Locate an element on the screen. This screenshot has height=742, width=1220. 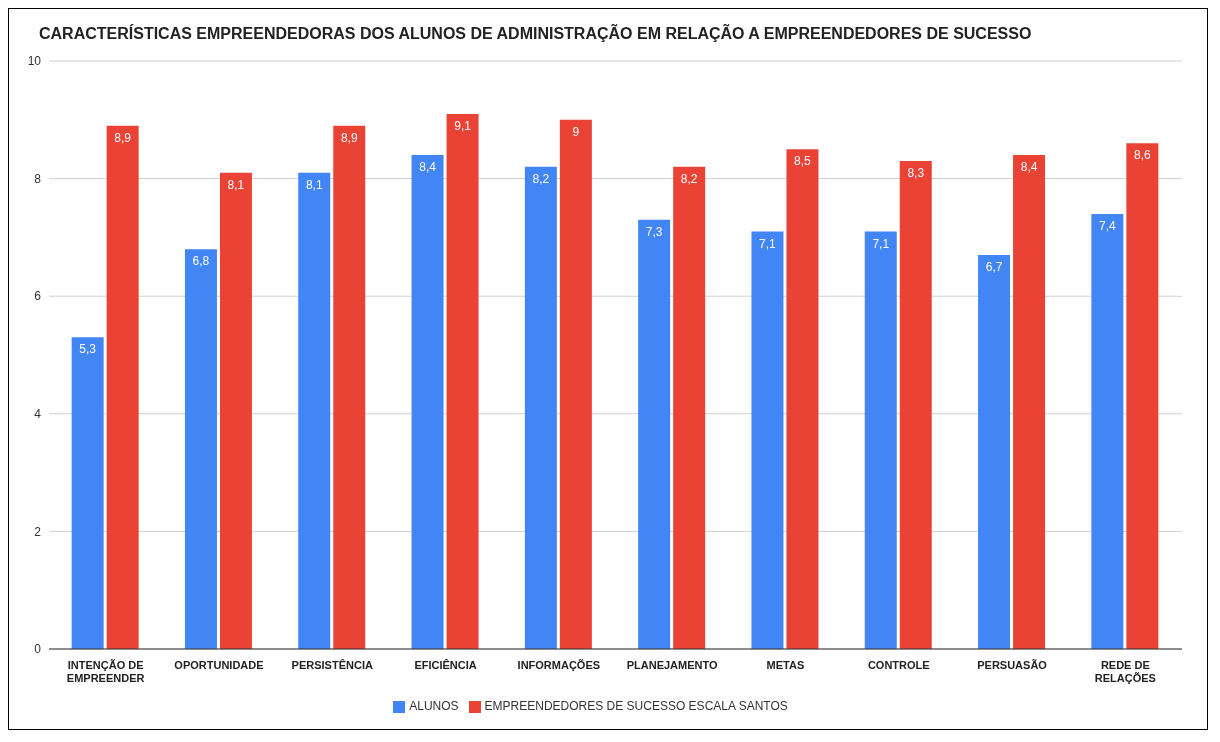
data-label: 6,8 is located at coordinates (201, 261).